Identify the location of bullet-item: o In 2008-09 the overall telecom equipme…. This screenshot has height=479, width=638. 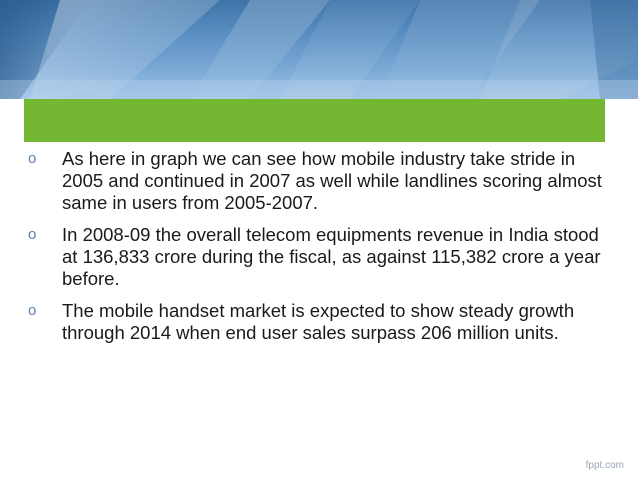
(323, 257).